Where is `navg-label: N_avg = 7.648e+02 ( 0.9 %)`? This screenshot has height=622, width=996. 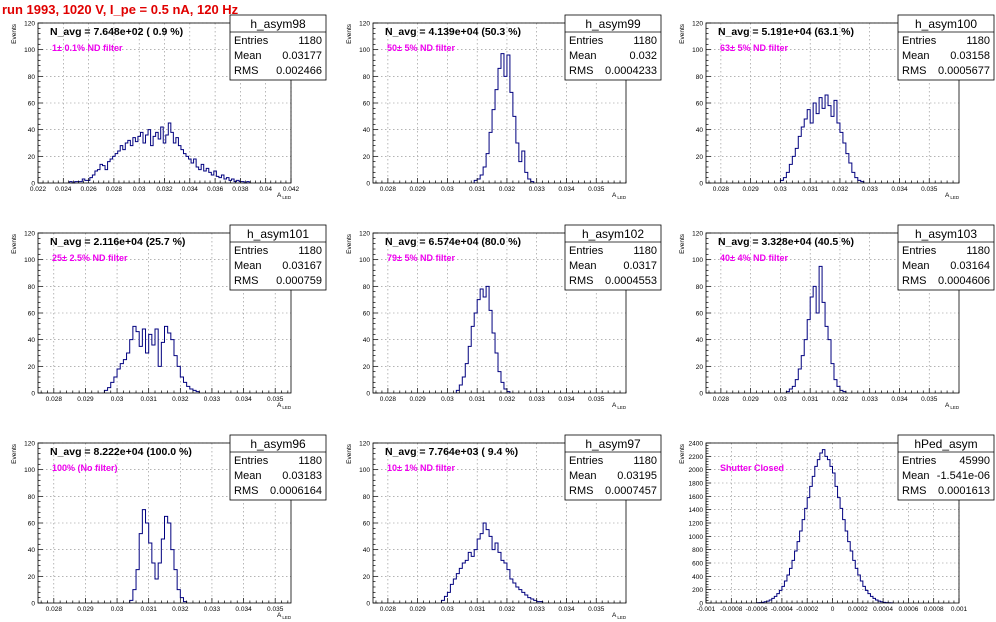
navg-label: N_avg = 7.648e+02 ( 0.9 %) is located at coordinates (116, 32).